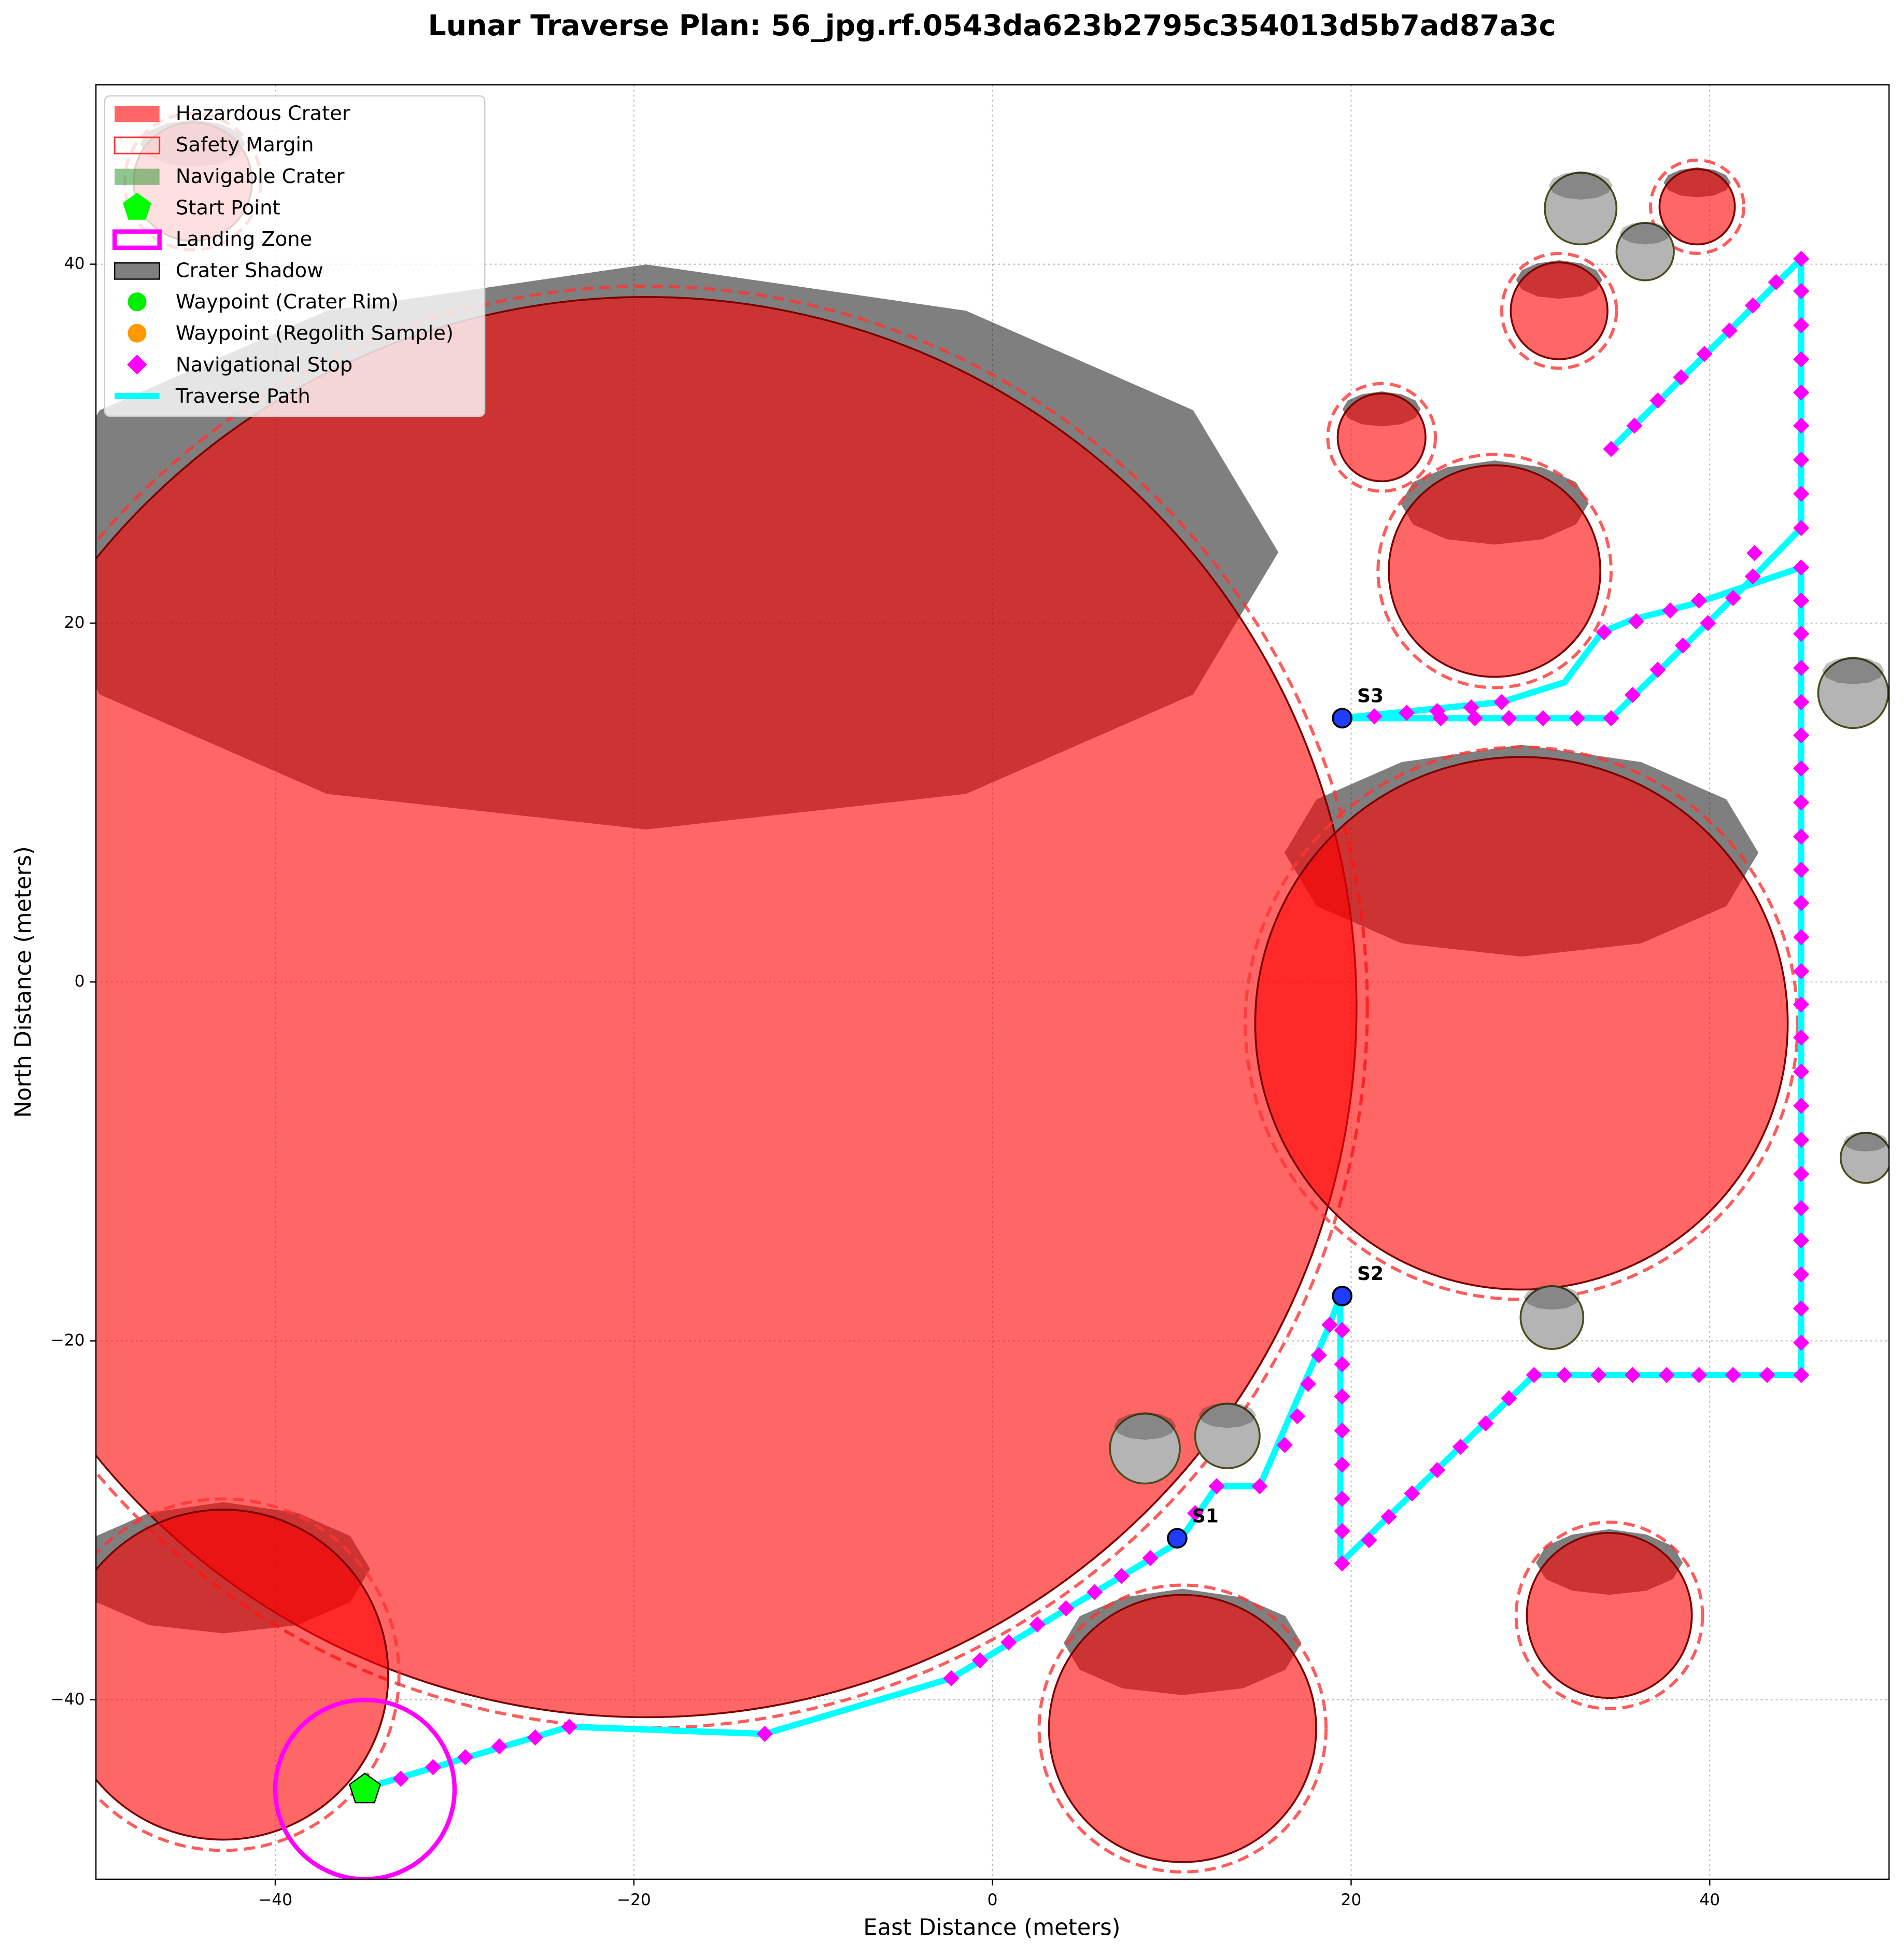  Describe the element at coordinates (634, 1900) in the screenshot. I see `x-tick-label: −20` at that location.